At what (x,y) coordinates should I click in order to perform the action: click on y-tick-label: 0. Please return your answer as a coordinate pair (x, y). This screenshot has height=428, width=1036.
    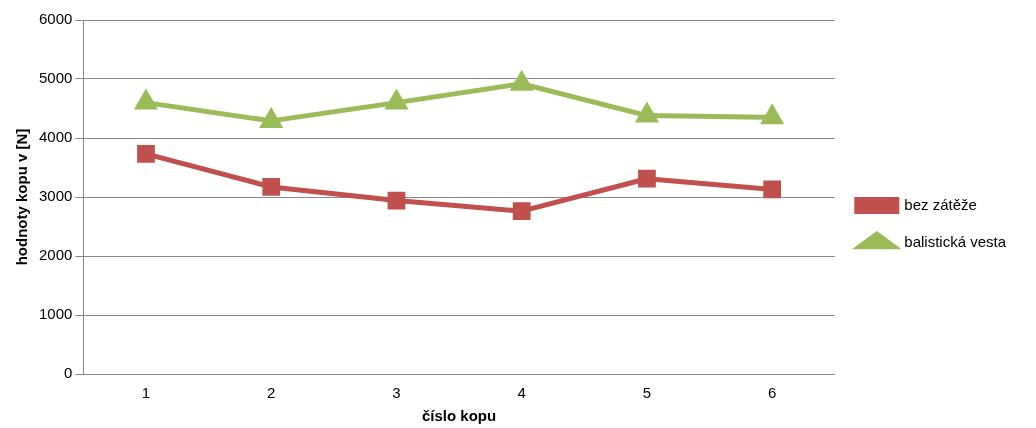
    Looking at the image, I should click on (68, 373).